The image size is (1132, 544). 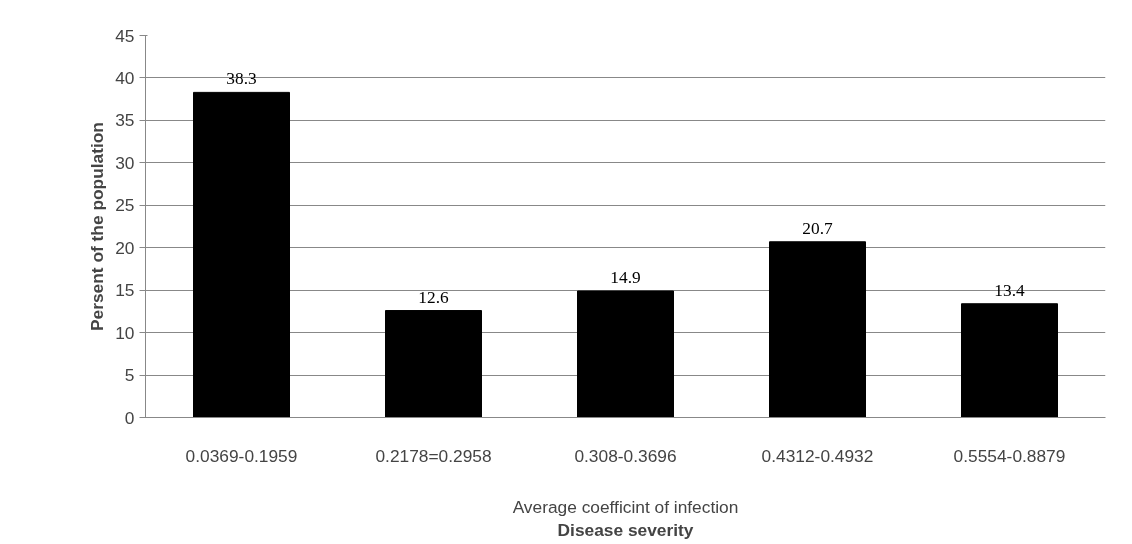 What do you see at coordinates (125, 247) in the screenshot?
I see `y-tick-label: 20` at bounding box center [125, 247].